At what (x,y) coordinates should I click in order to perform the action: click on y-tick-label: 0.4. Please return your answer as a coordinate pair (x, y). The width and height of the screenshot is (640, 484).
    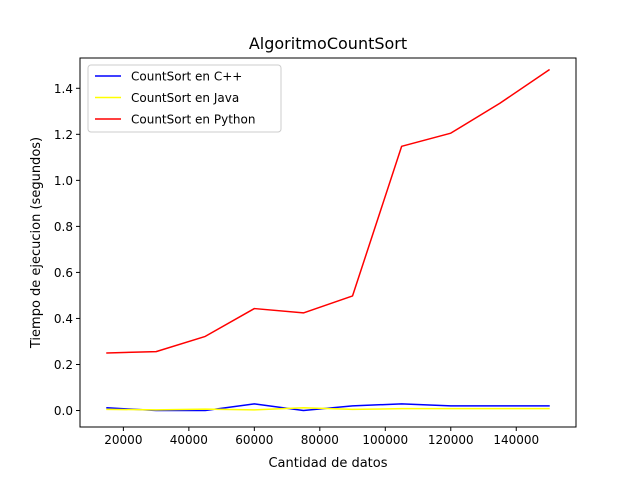
    Looking at the image, I should click on (63, 319).